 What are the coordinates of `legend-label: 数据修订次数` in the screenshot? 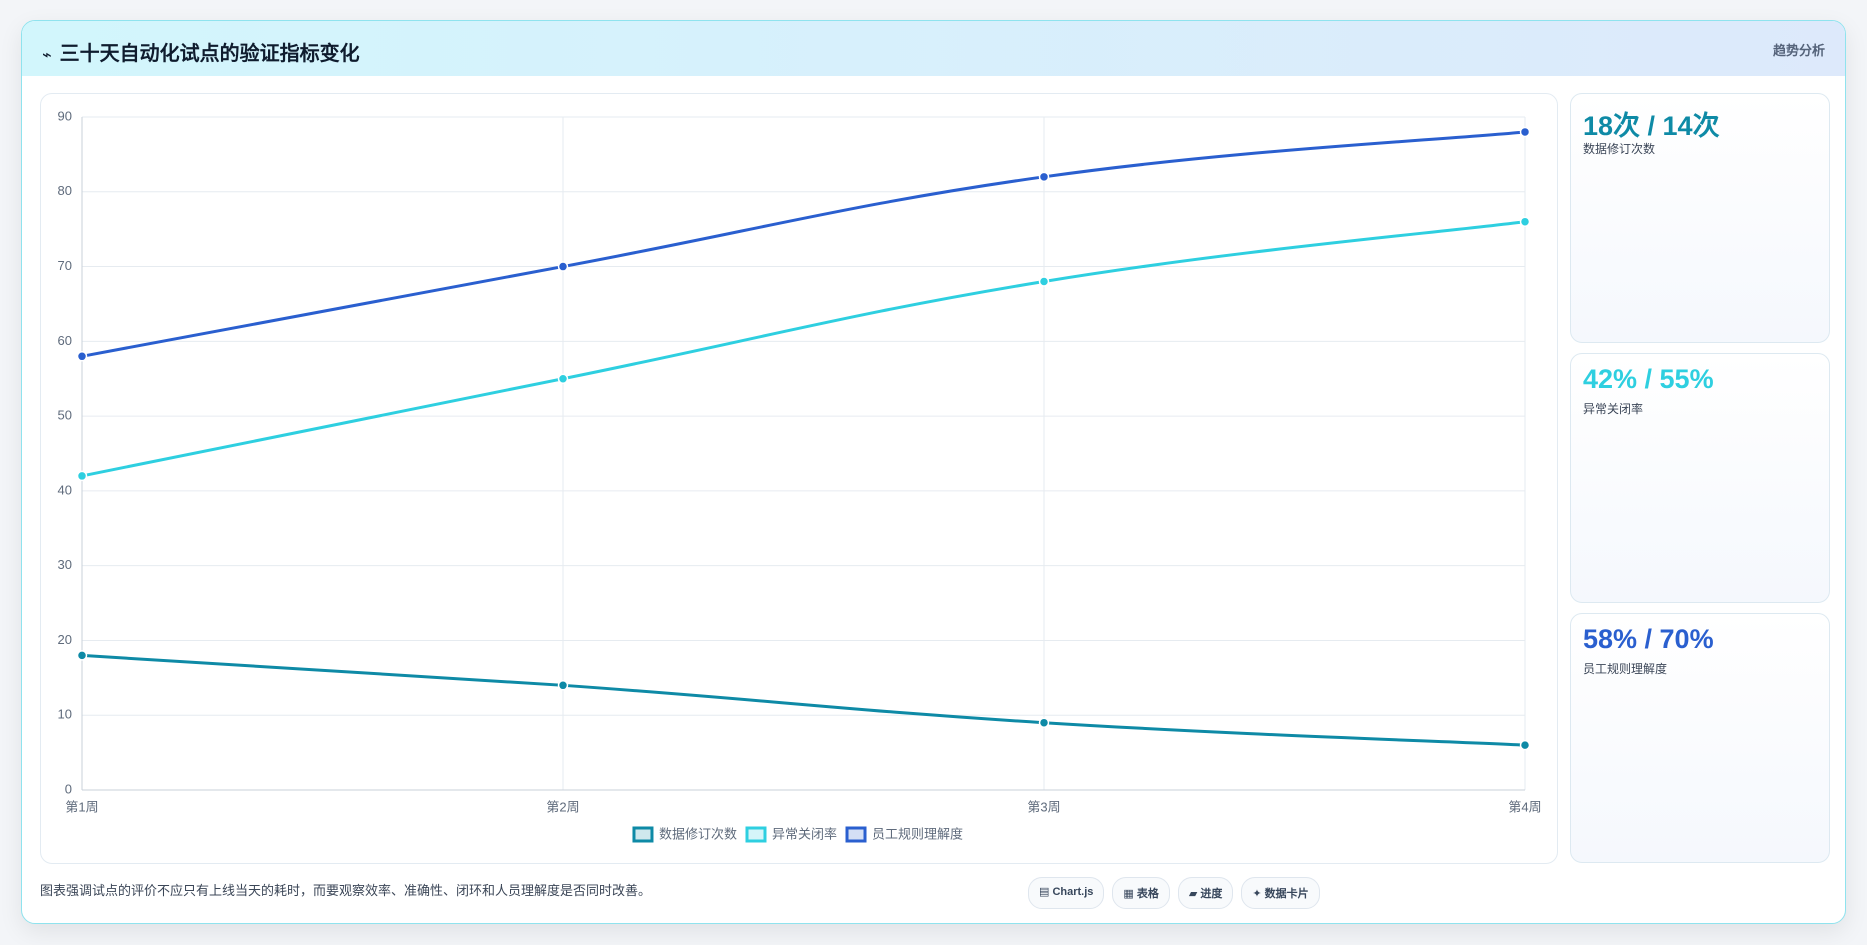 It's located at (698, 833).